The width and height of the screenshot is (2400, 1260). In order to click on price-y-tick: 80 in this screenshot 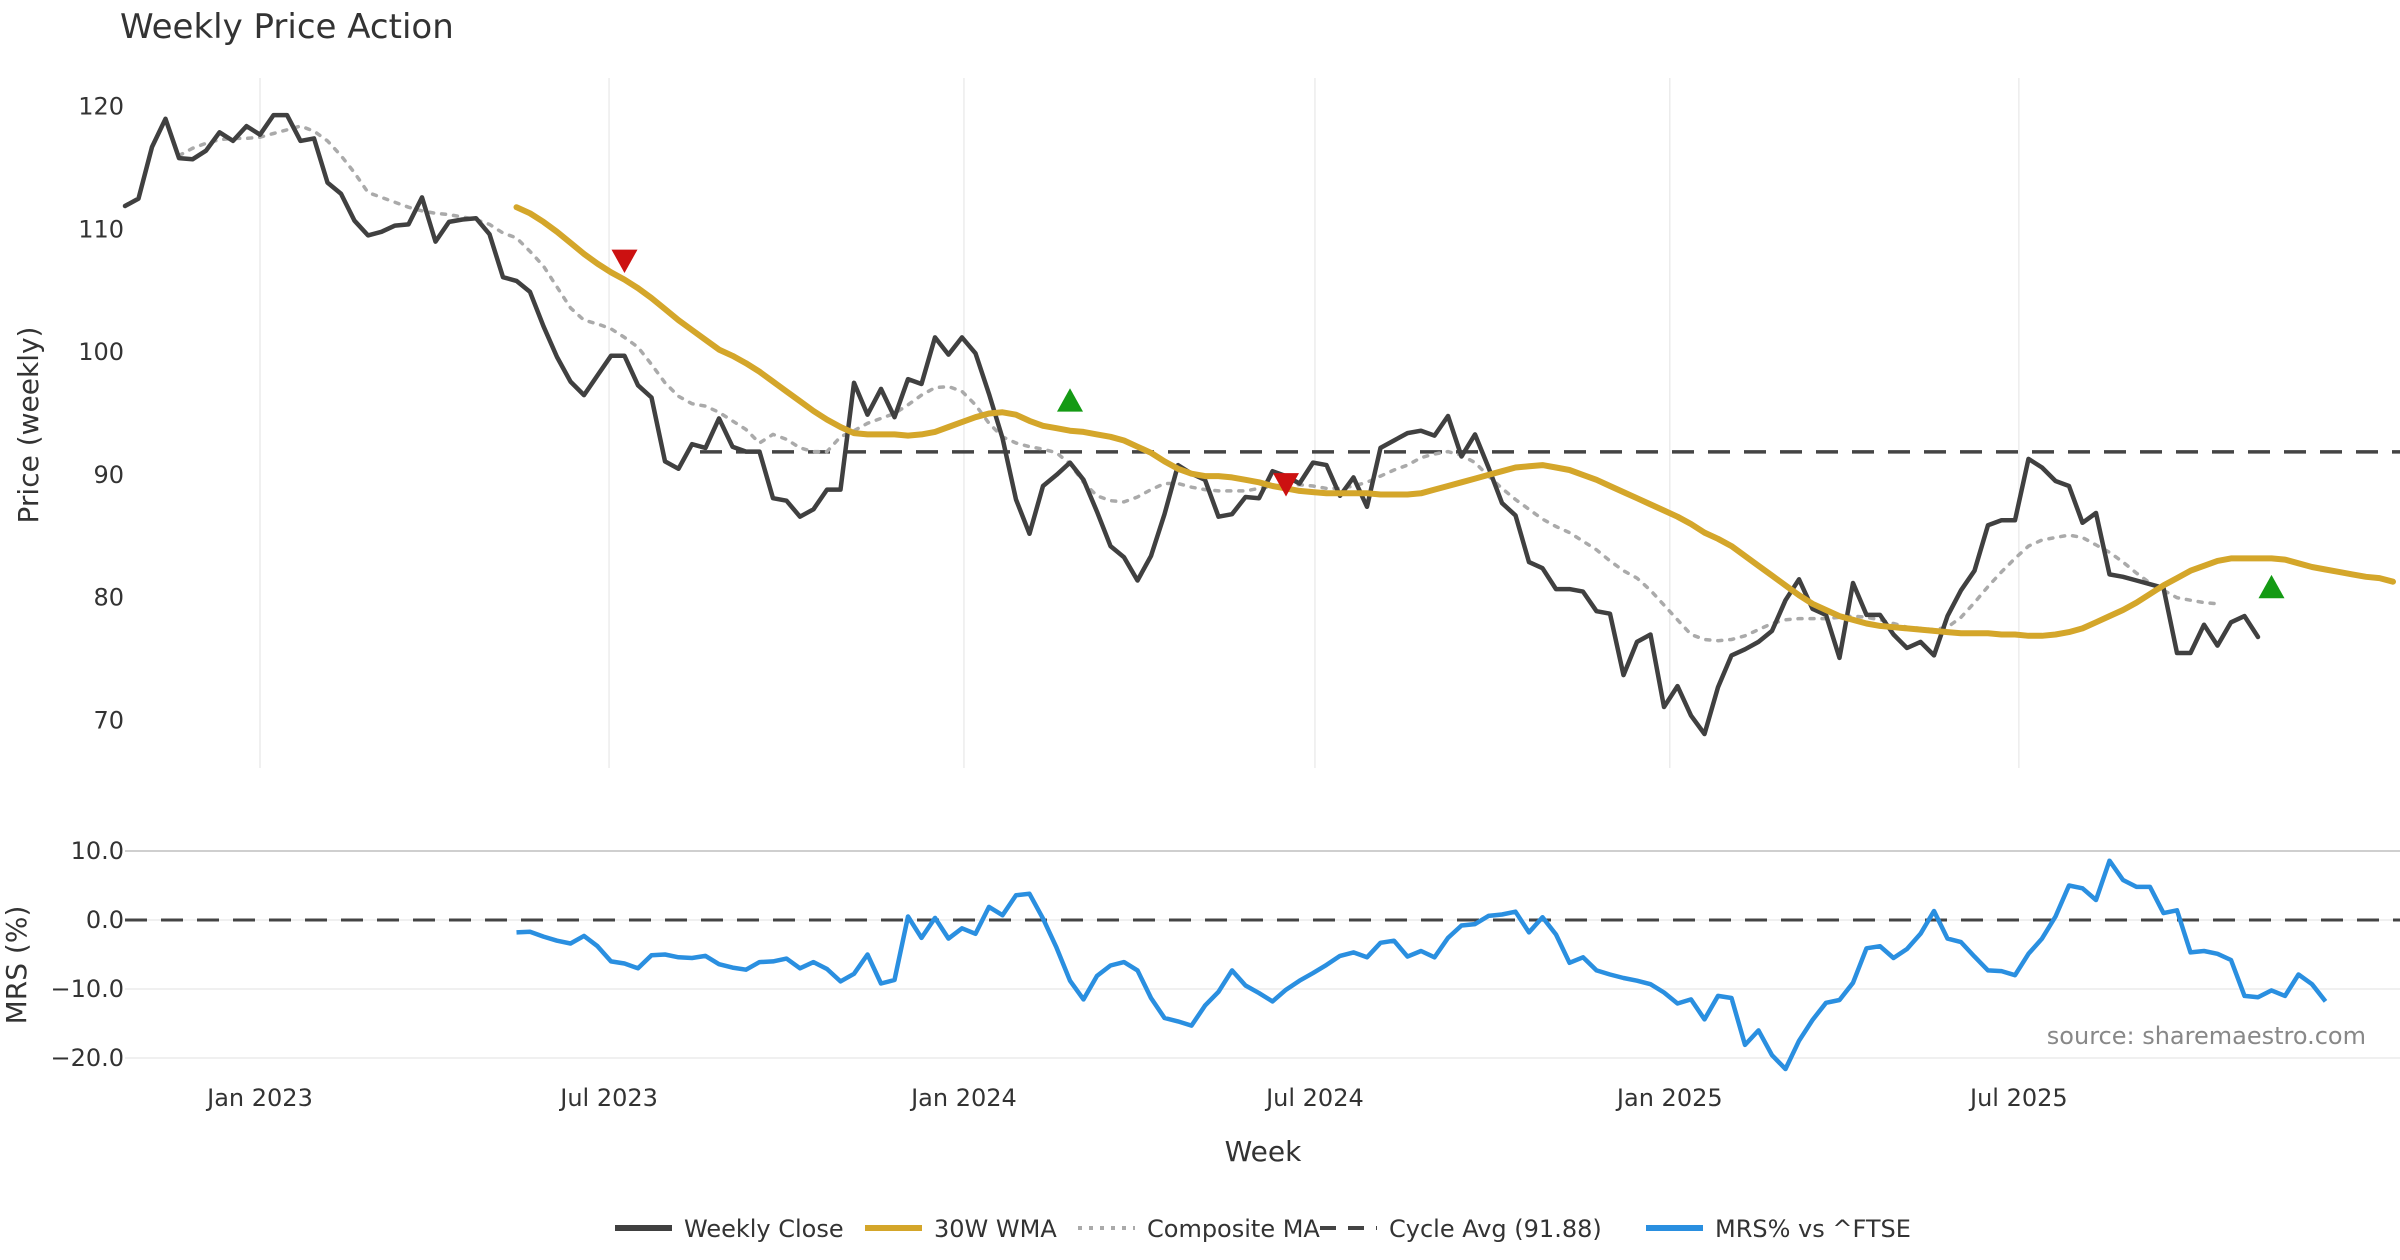, I will do `click(108, 598)`.